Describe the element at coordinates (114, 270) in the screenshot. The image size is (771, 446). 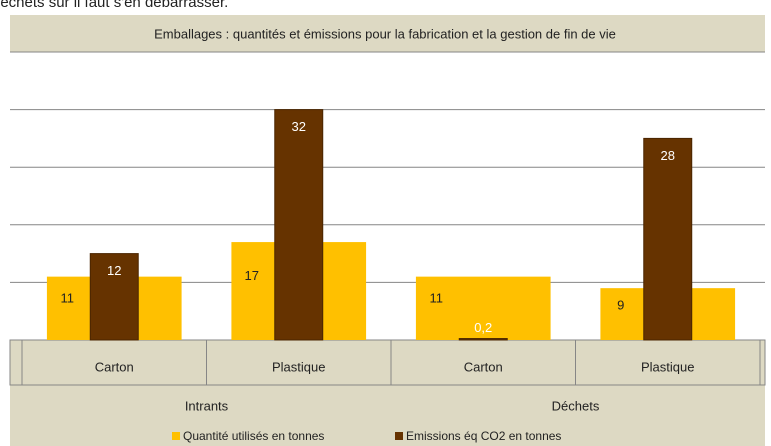
I see `data-label: 12` at that location.